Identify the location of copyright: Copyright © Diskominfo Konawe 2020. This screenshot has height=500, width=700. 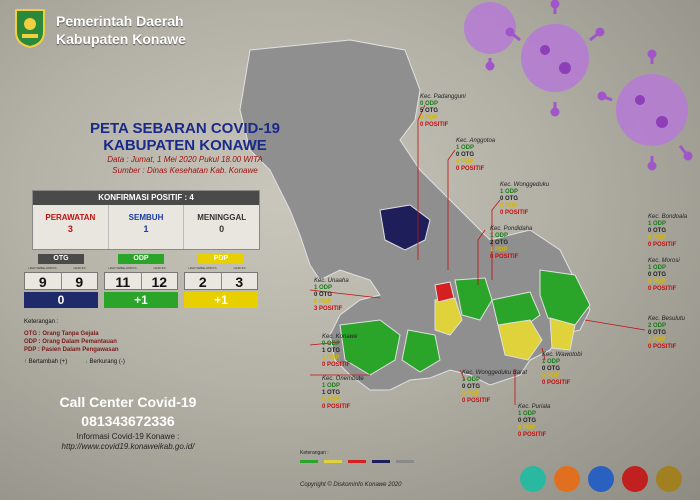
(351, 485).